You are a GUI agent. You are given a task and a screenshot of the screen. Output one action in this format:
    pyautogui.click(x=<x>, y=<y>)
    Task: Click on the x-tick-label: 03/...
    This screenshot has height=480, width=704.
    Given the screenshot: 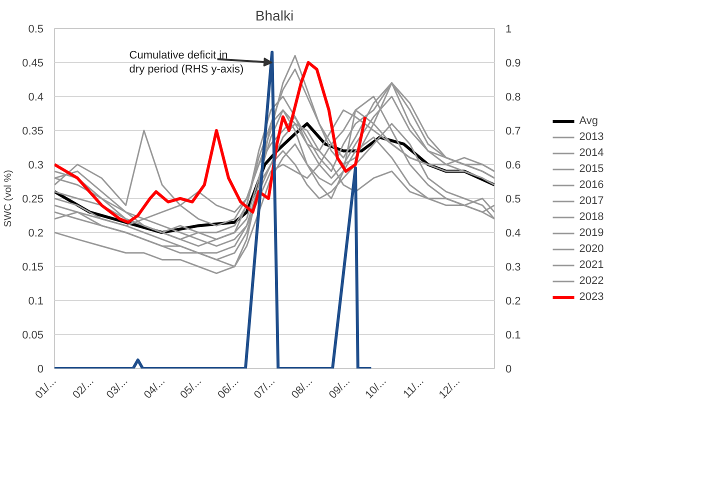 What is the action you would take?
    pyautogui.click(x=117, y=388)
    